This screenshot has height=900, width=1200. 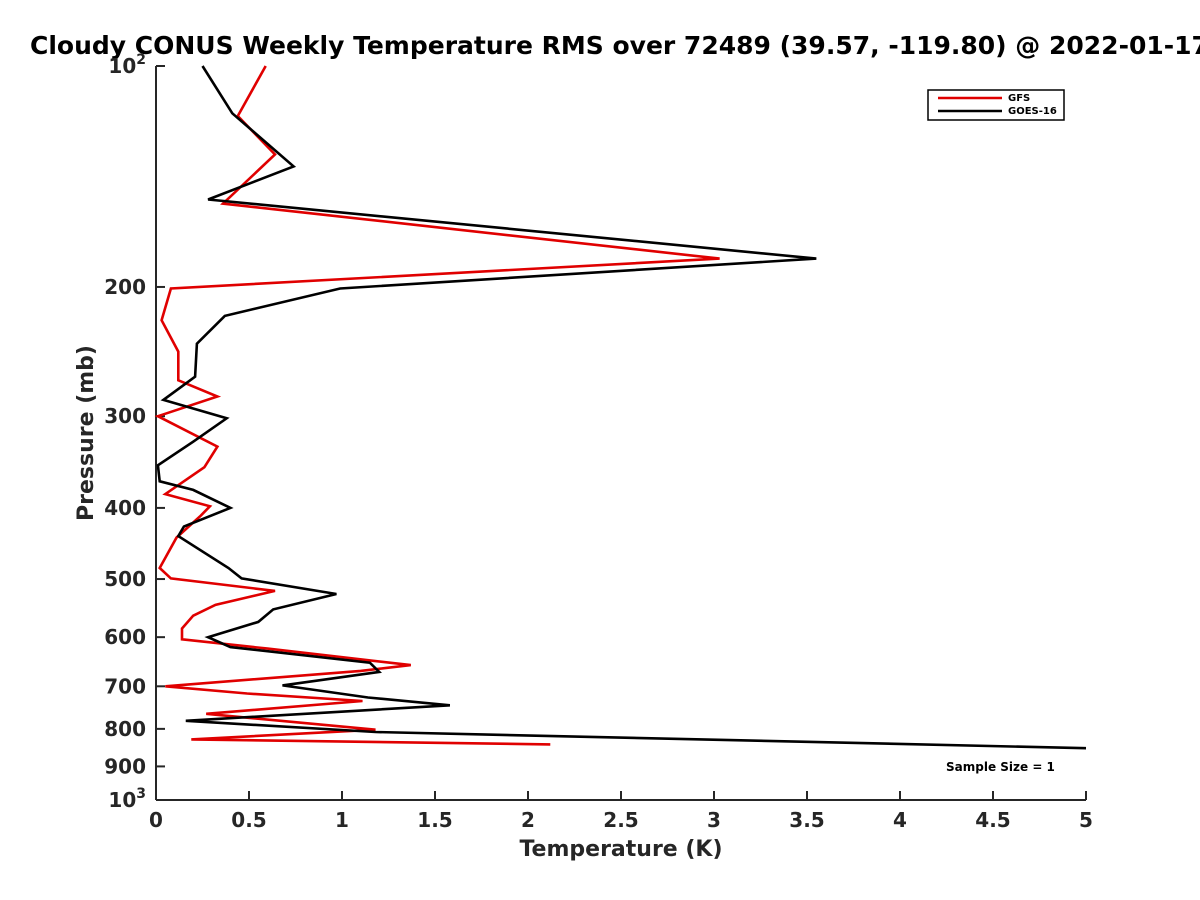 What do you see at coordinates (125, 416) in the screenshot?
I see `y-tick-label: 300` at bounding box center [125, 416].